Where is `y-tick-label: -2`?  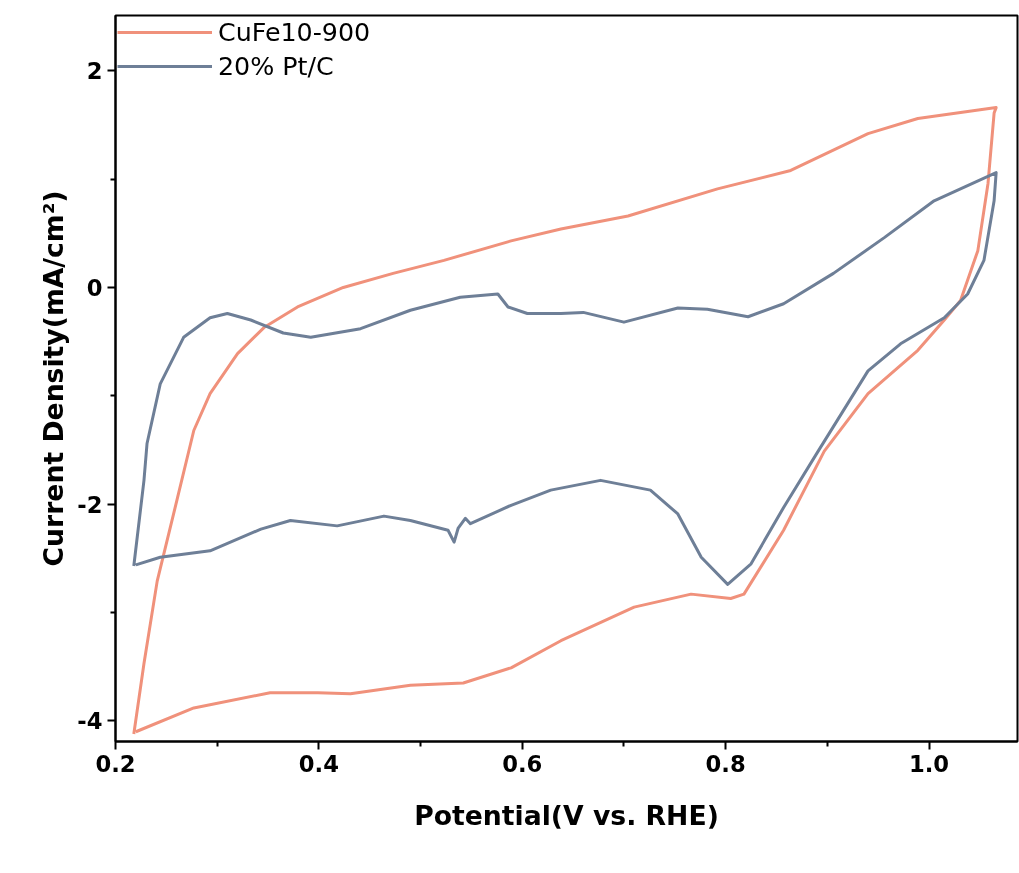
y-tick-label: -2 is located at coordinates (90, 504).